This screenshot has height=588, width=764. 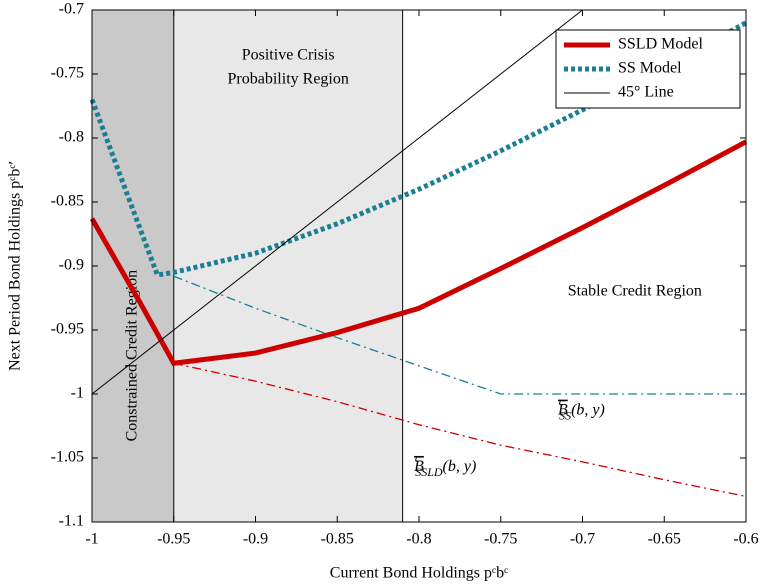 What do you see at coordinates (500, 539) in the screenshot?
I see `x-tick-label: -0.75` at bounding box center [500, 539].